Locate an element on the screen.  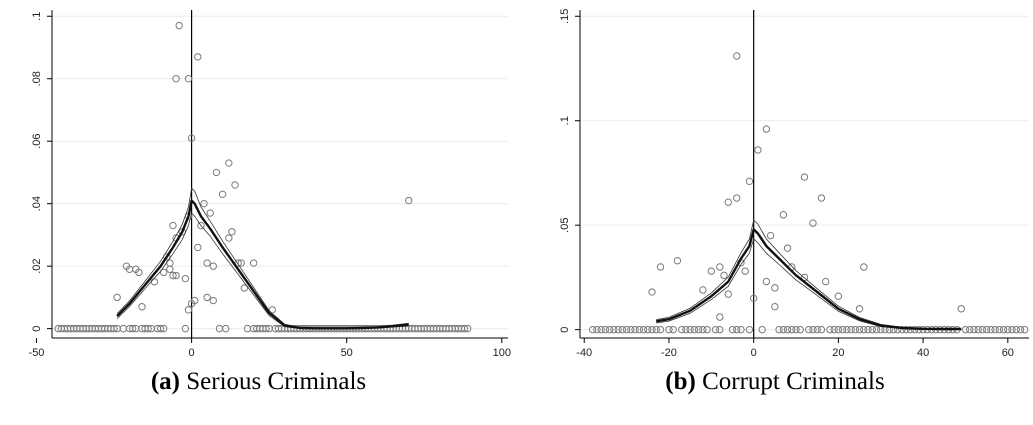
y-tick-label: .08 is located at coordinates (37, 78).